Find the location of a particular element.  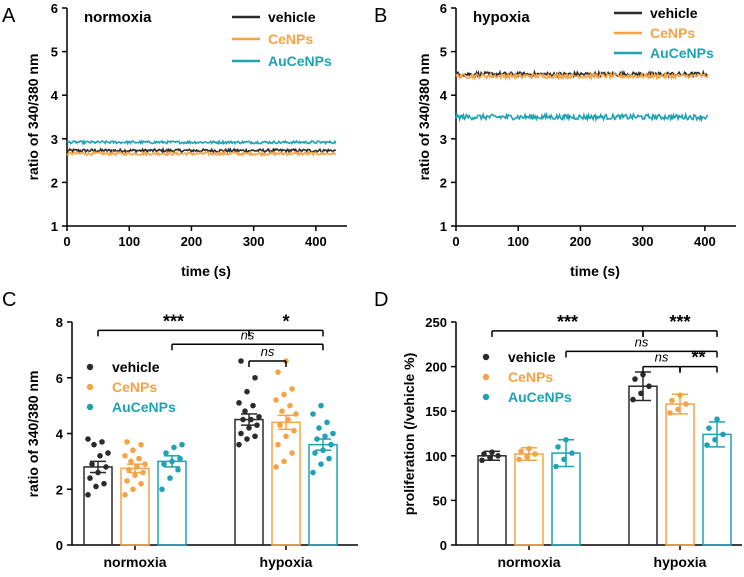

panel-b-ytick-label: 1 is located at coordinates (443, 226).